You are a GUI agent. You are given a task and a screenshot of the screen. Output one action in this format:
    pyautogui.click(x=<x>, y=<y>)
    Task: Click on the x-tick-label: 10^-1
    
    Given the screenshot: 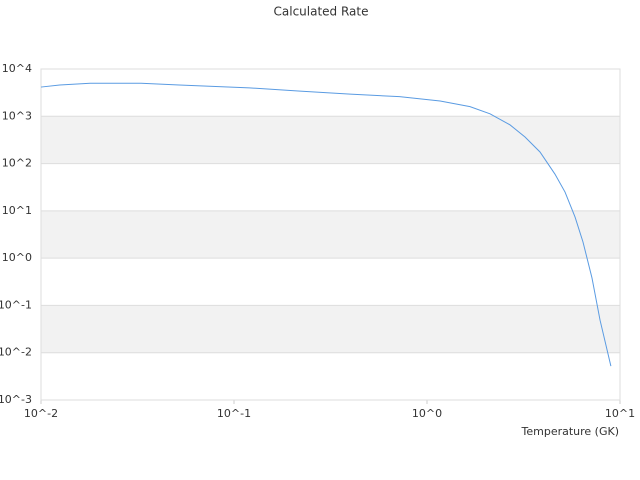 What is the action you would take?
    pyautogui.click(x=234, y=413)
    